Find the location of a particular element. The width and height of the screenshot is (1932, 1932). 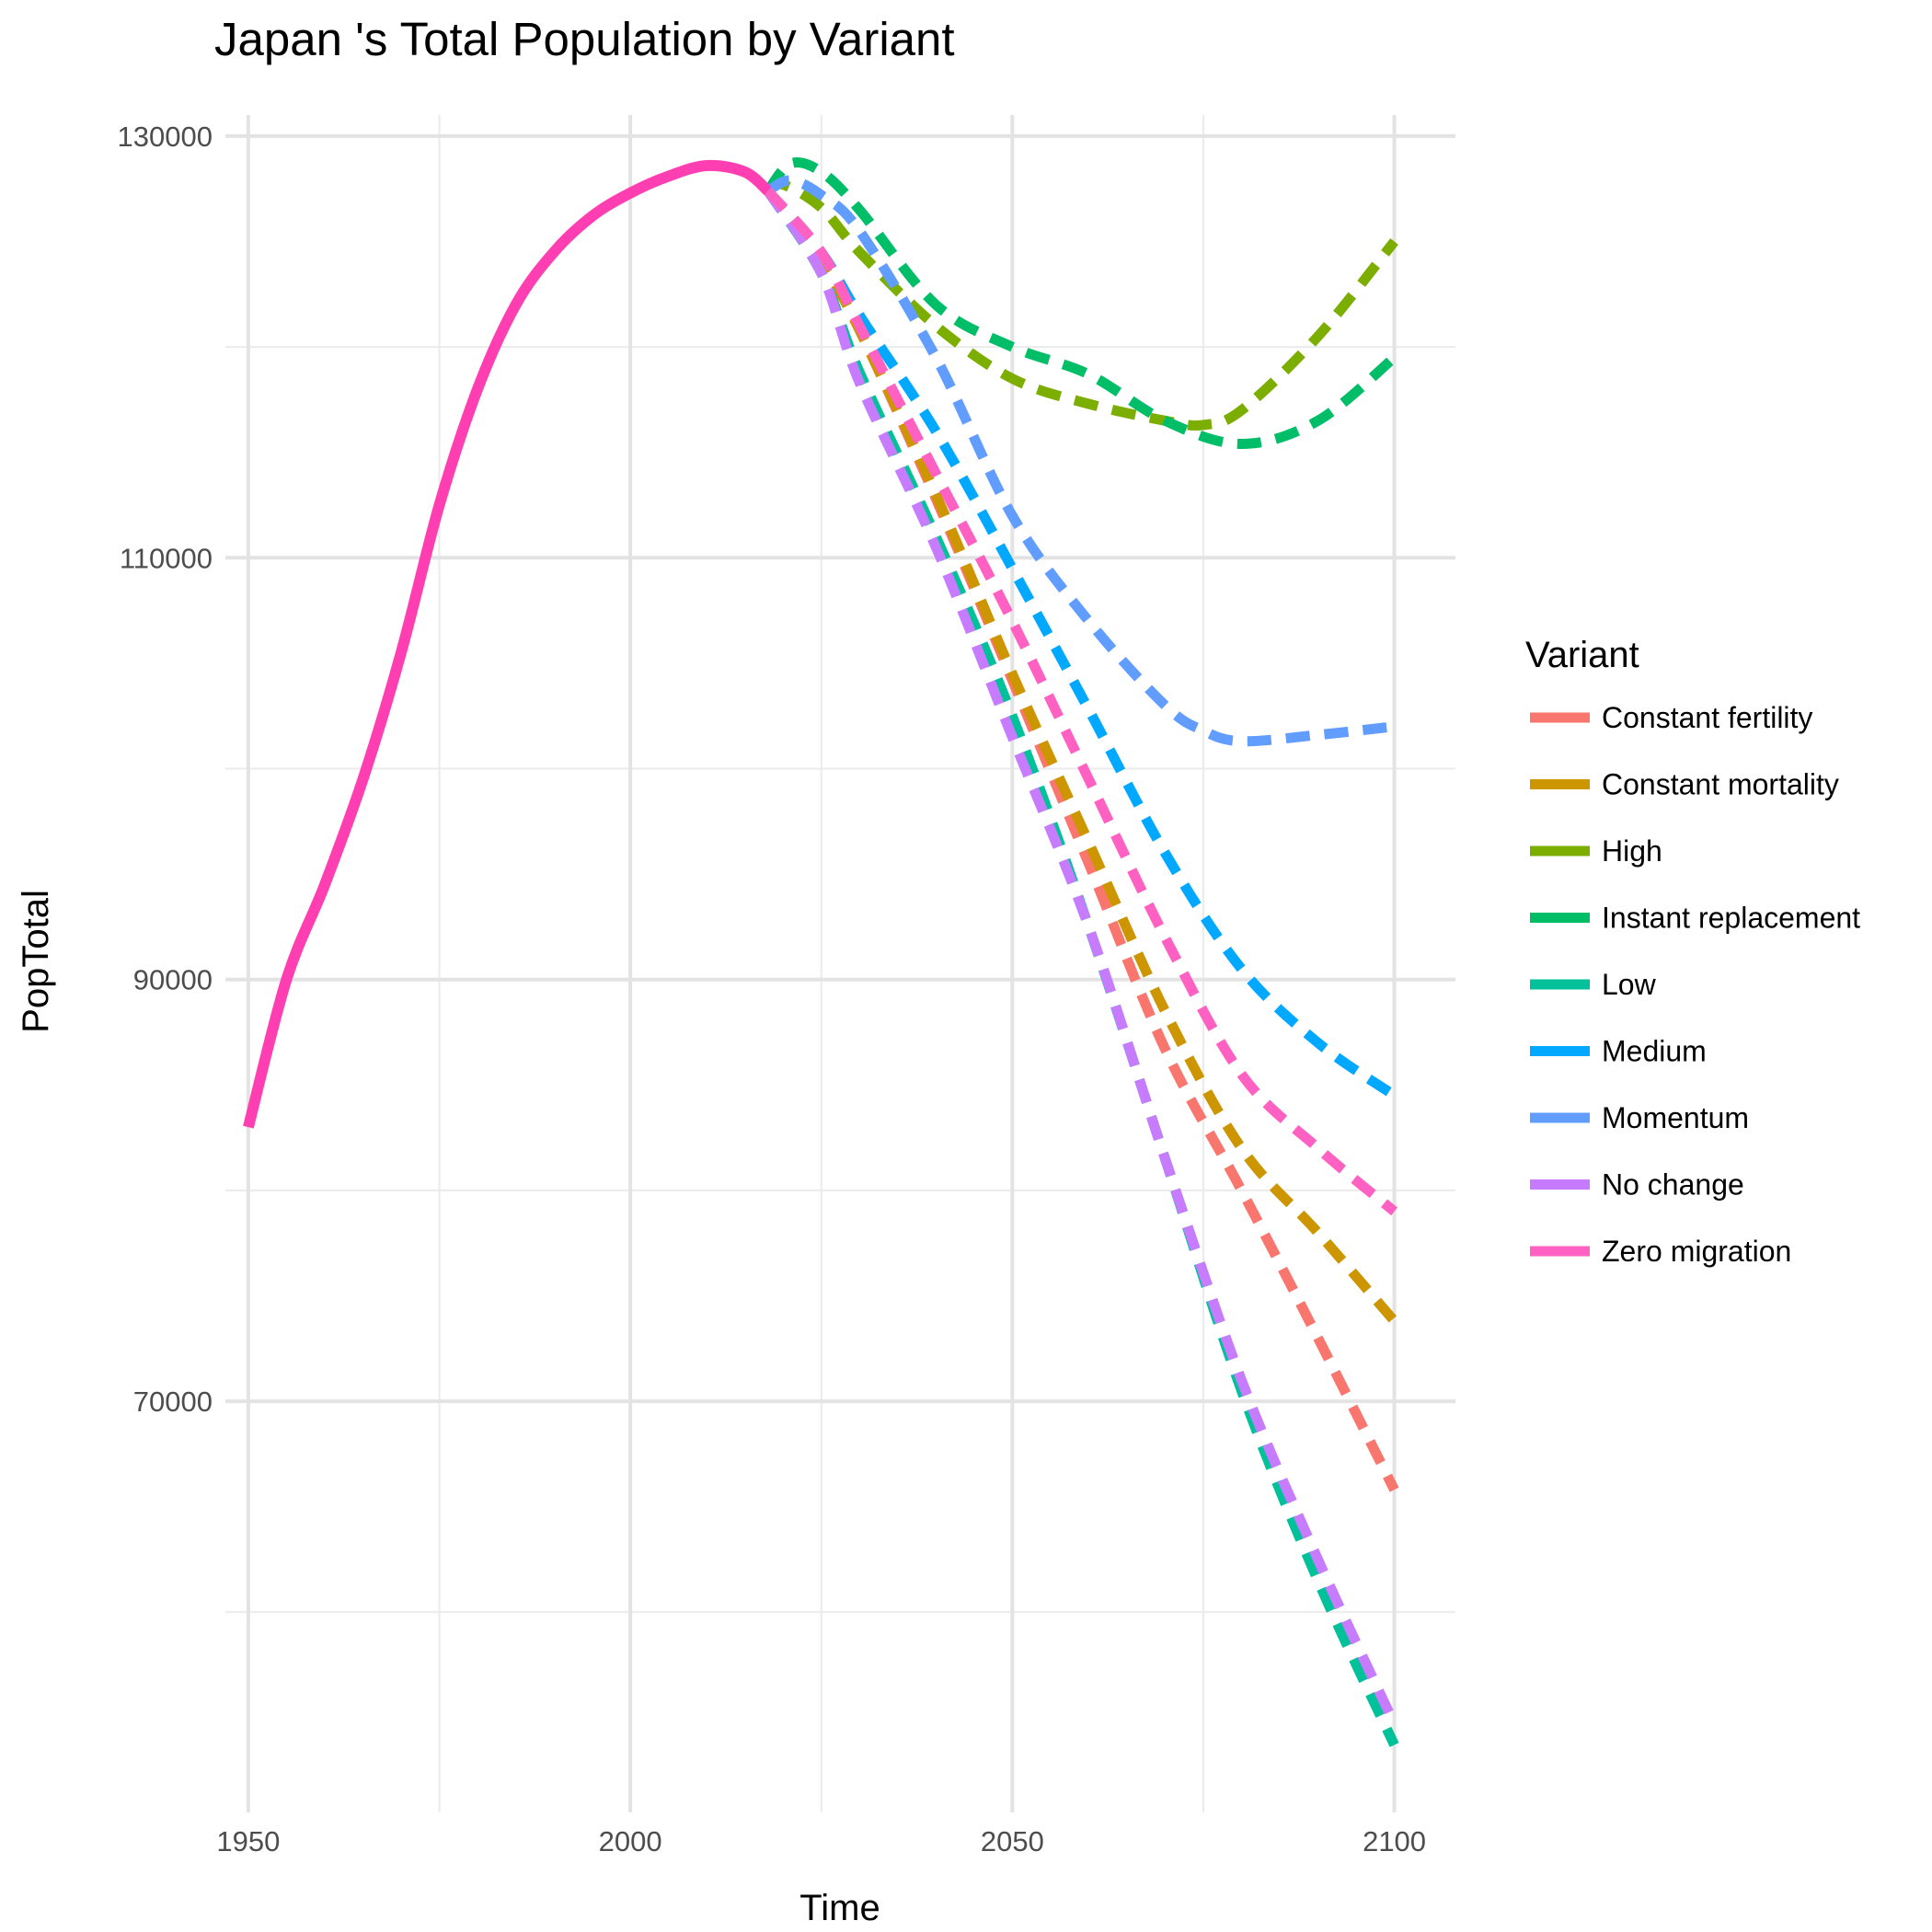

legend-label: Constant fertility is located at coordinates (1707, 717).